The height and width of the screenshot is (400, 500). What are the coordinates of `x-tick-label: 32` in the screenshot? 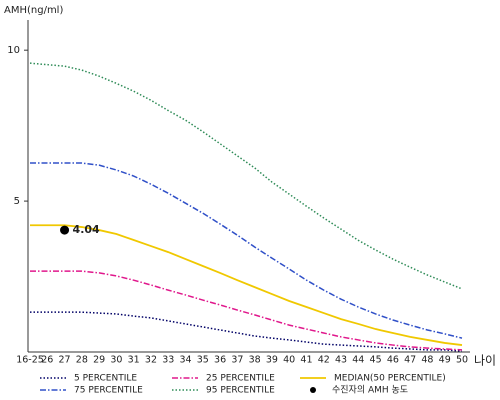 It's located at (151, 360).